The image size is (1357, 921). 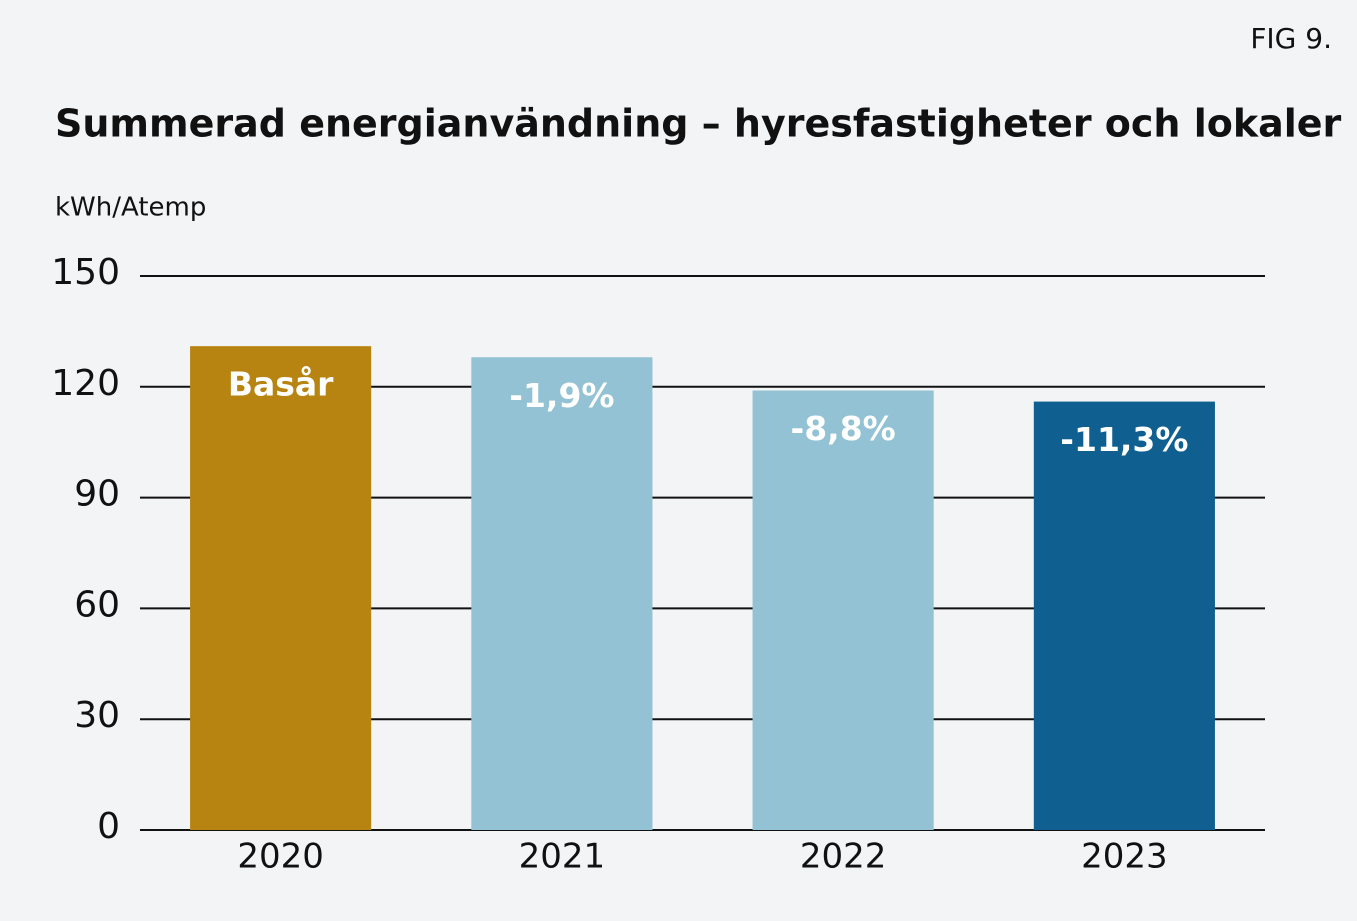 I want to click on figure-label: FIG 9., so click(x=1291, y=38).